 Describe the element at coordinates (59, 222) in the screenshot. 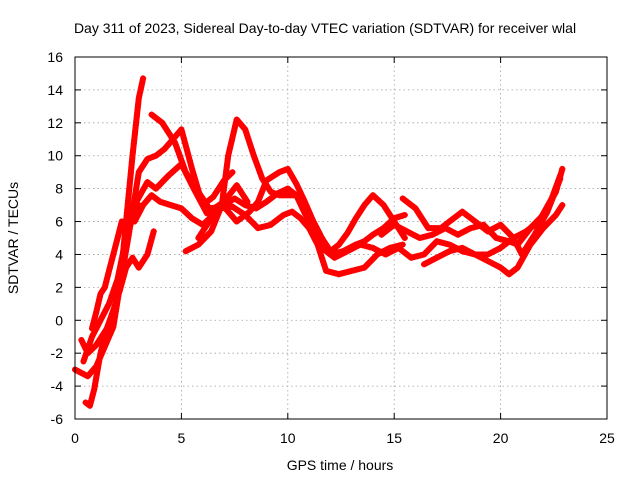

I see `y-tick-label: 6` at that location.